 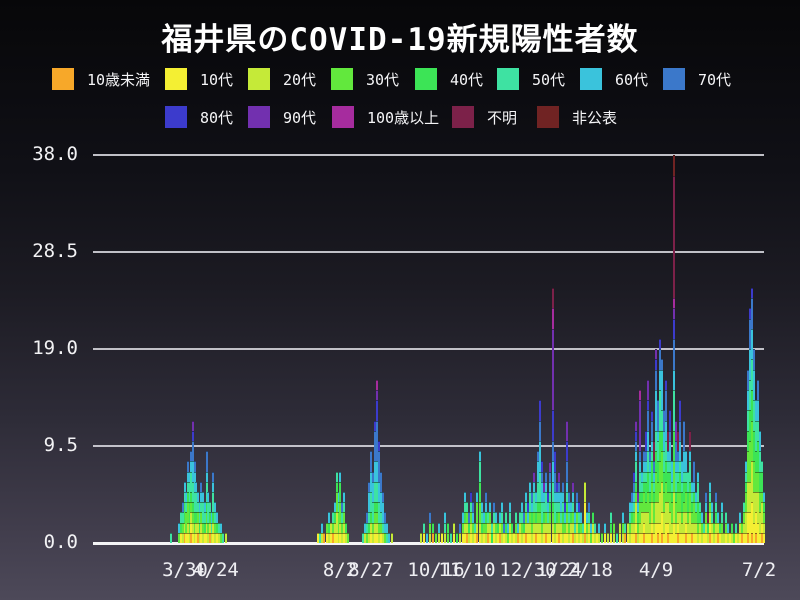 I want to click on gridline, so click(x=428, y=155).